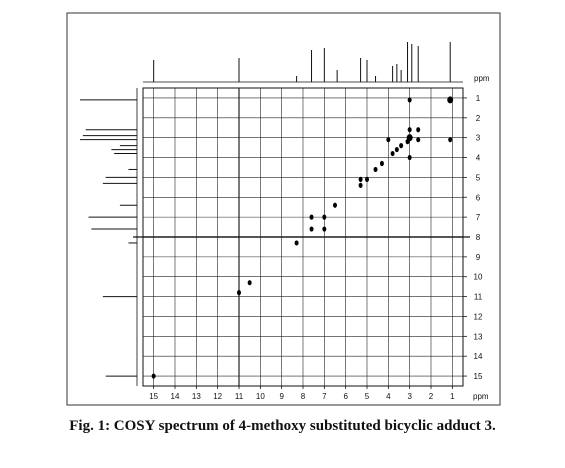 The height and width of the screenshot is (468, 565). Describe the element at coordinates (478, 177) in the screenshot. I see `y-tick-label: 5` at that location.